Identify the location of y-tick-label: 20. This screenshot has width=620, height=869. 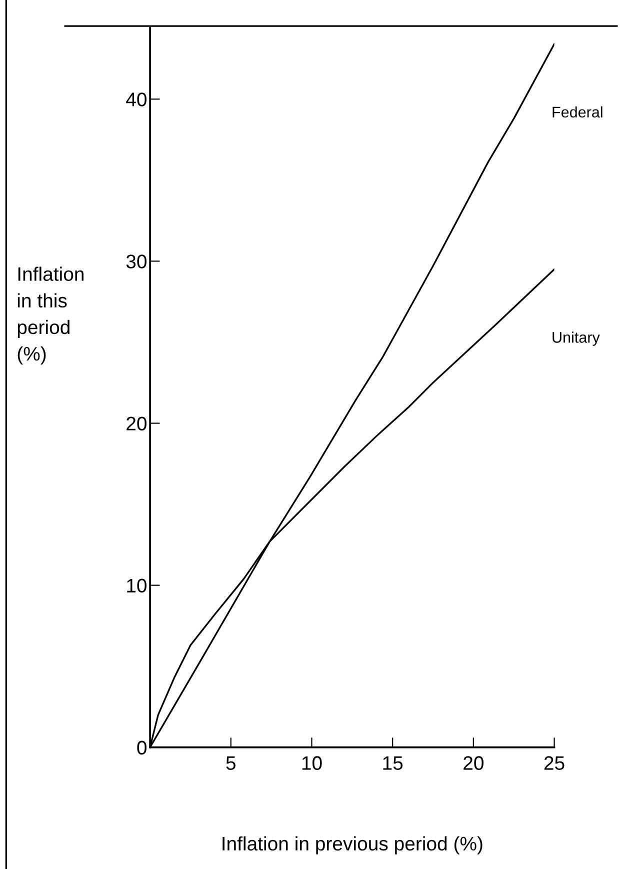
(136, 423).